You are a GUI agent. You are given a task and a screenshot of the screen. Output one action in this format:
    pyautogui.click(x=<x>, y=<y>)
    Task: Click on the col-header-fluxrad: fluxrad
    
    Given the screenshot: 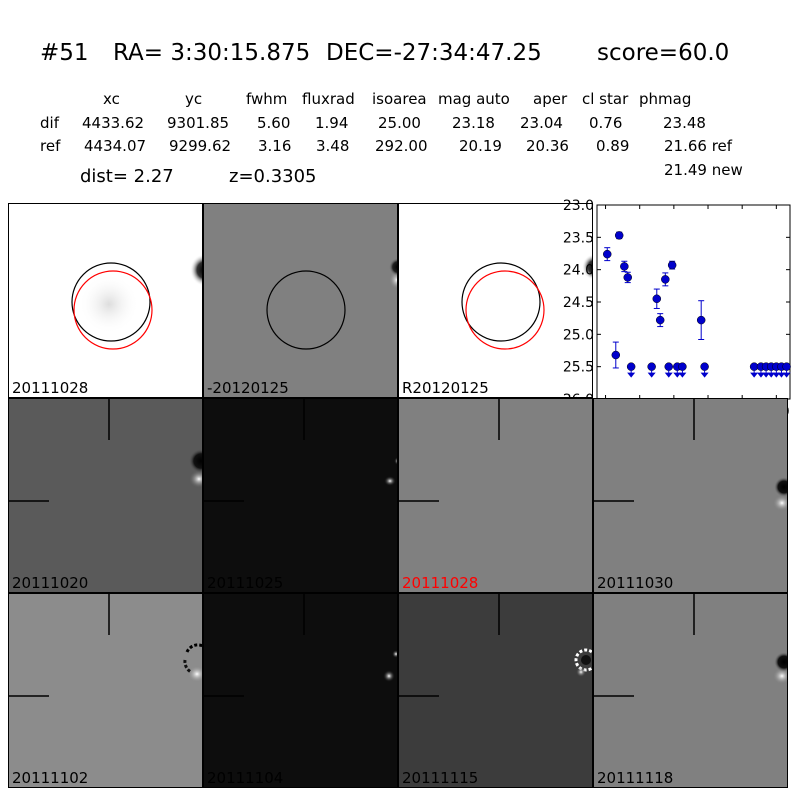 What is the action you would take?
    pyautogui.click(x=328, y=99)
    